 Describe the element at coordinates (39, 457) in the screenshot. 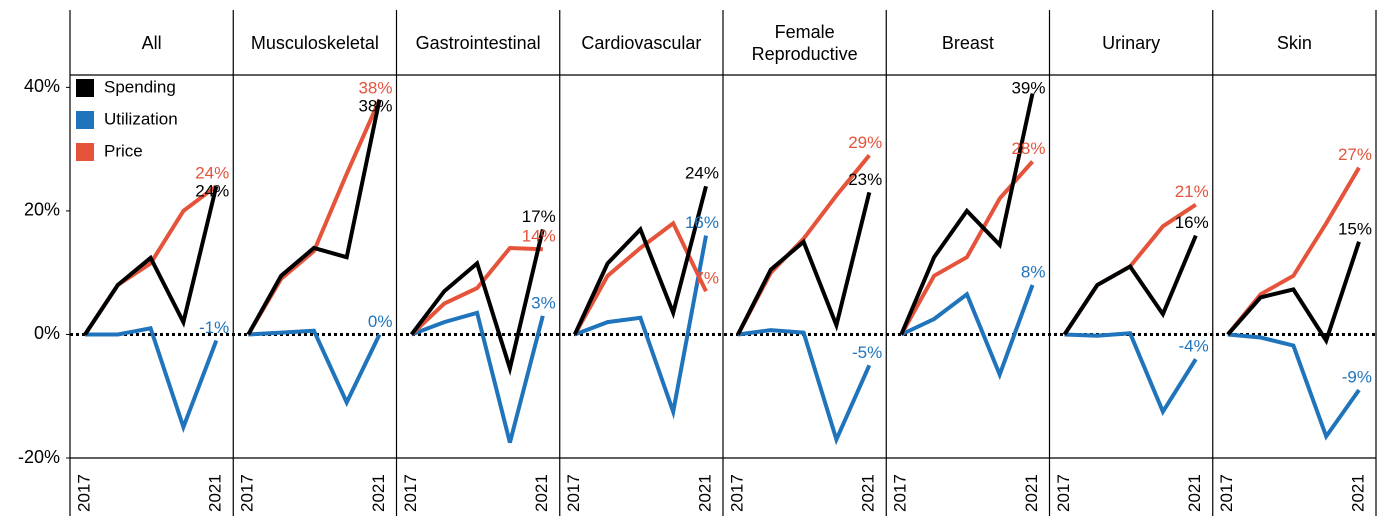

I see `y-tick-label: -20%` at that location.